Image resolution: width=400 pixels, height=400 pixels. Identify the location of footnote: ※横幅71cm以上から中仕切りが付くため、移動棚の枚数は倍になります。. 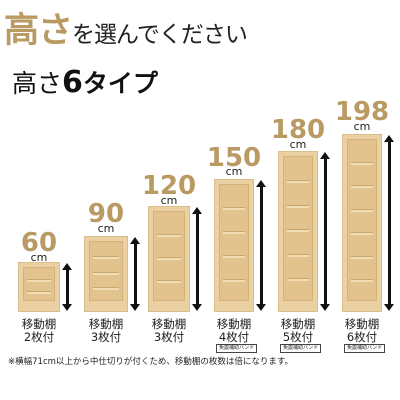
(151, 362).